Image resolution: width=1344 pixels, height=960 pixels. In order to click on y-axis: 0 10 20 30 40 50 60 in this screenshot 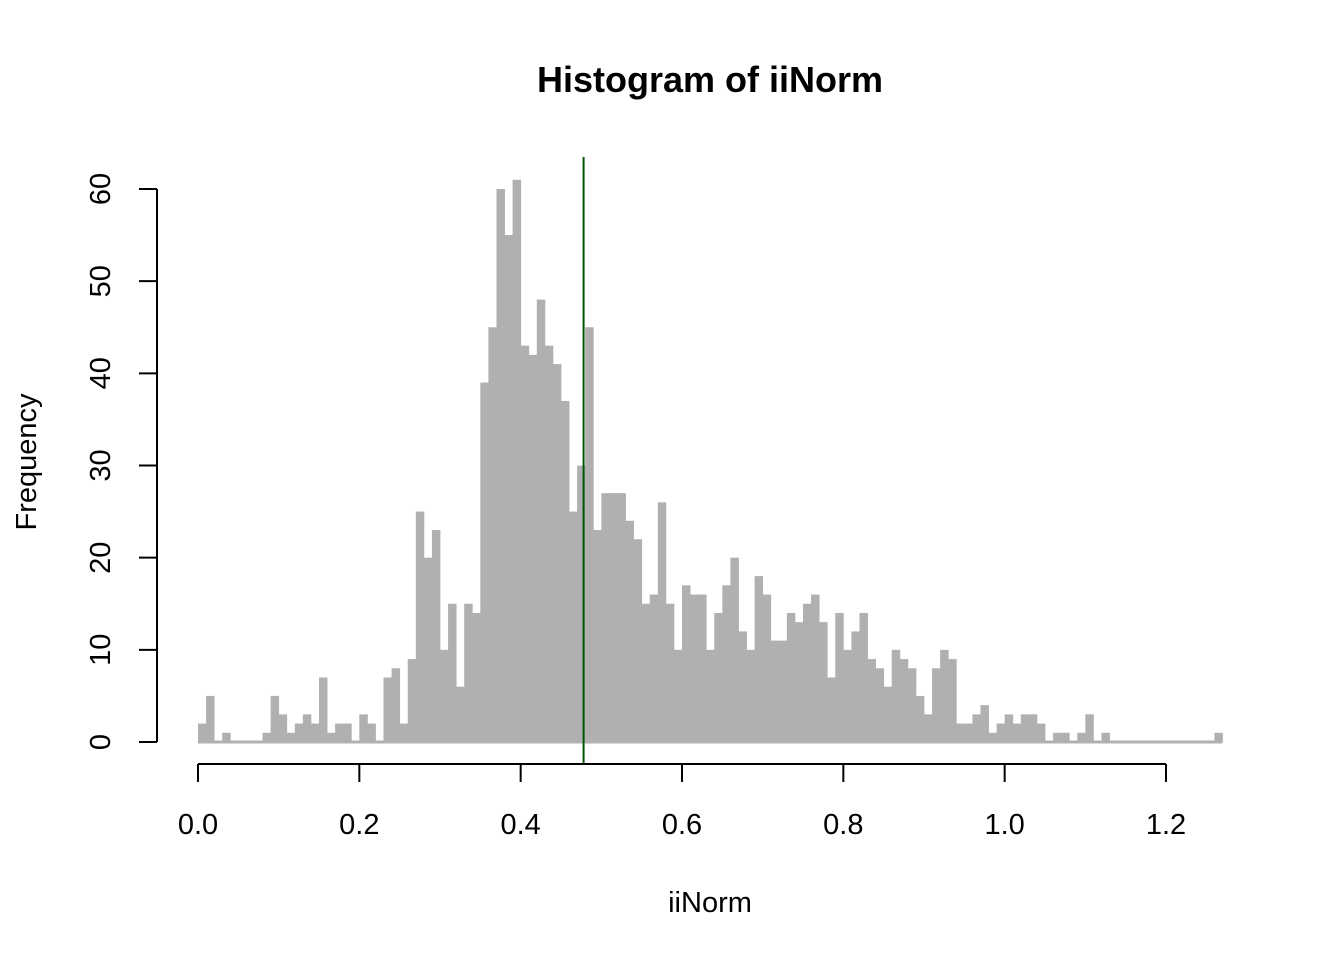, I will do `click(121, 461)`.